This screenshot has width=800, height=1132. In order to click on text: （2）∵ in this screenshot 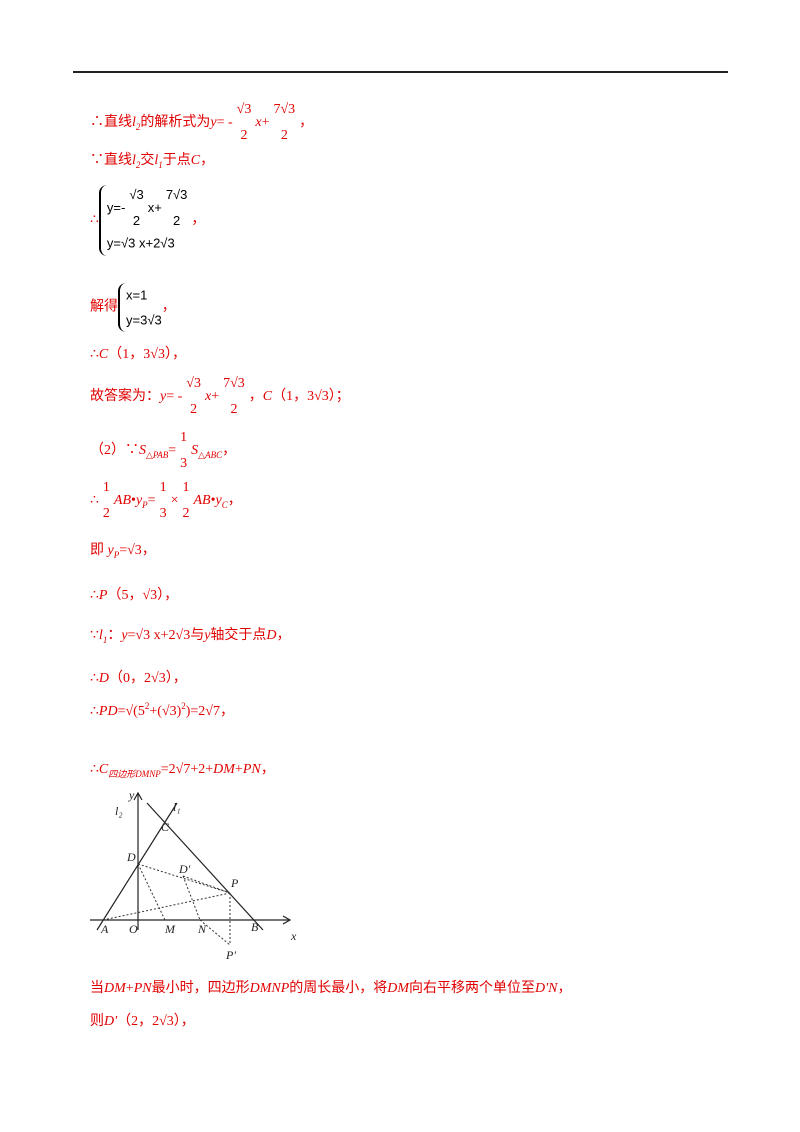, I will do `click(114, 450)`.